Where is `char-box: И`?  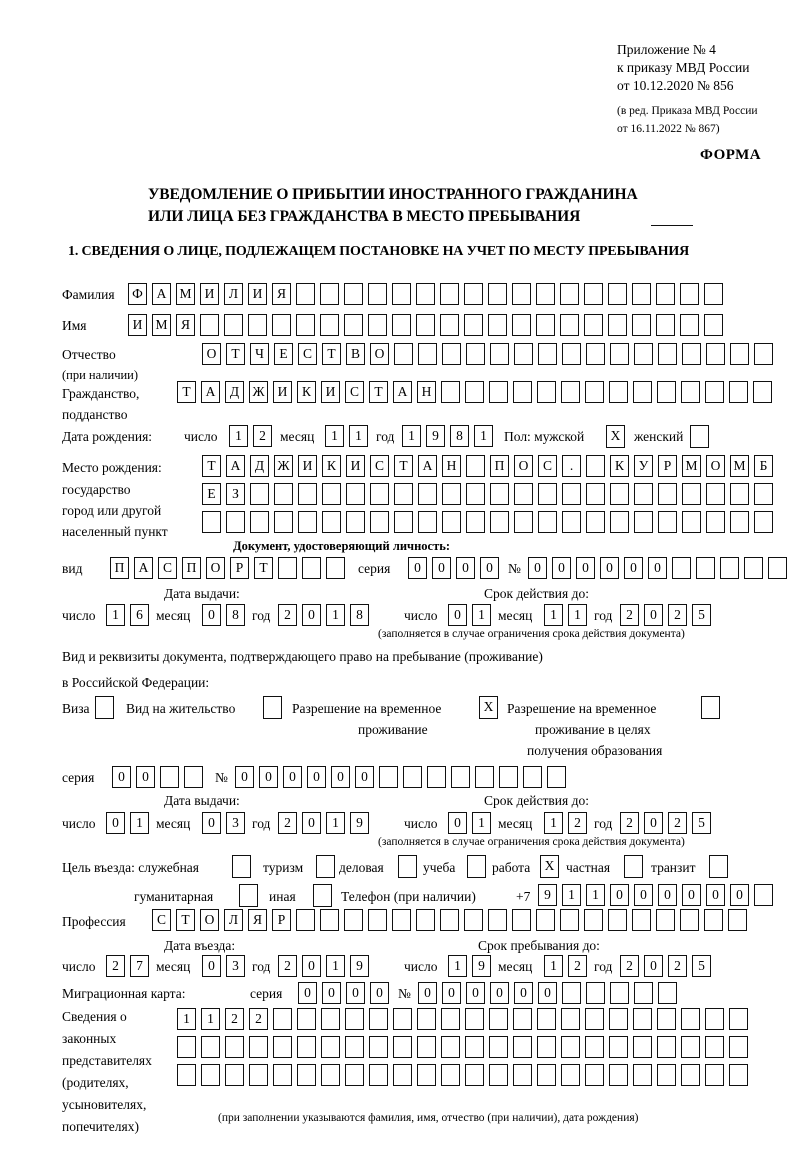 char-box: И is located at coordinates (209, 294).